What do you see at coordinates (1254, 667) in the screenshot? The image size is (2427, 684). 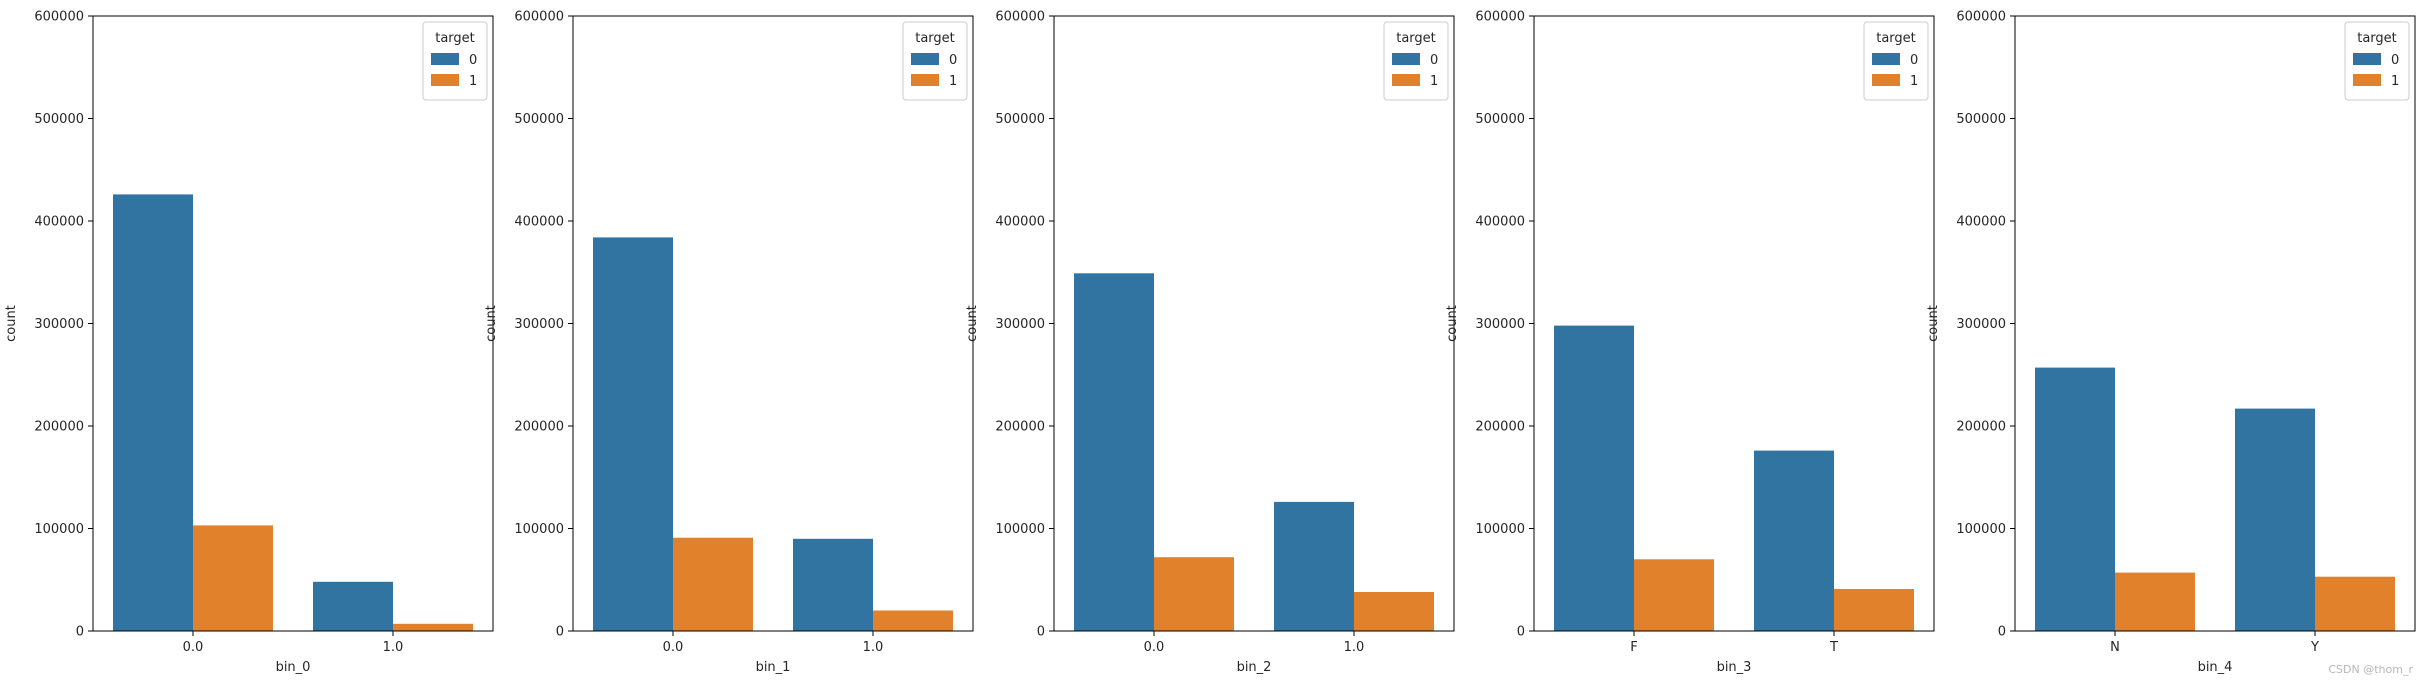 I see `x-axis-label: bin_2` at bounding box center [1254, 667].